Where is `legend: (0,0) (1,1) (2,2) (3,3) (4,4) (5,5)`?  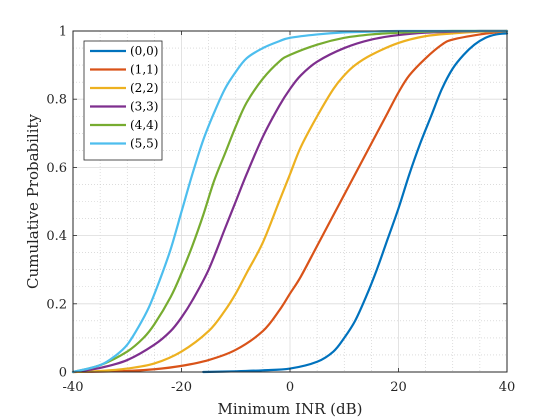 legend: (0,0) (1,1) (2,2) (3,3) (4,4) (5,5) is located at coordinates (123, 100).